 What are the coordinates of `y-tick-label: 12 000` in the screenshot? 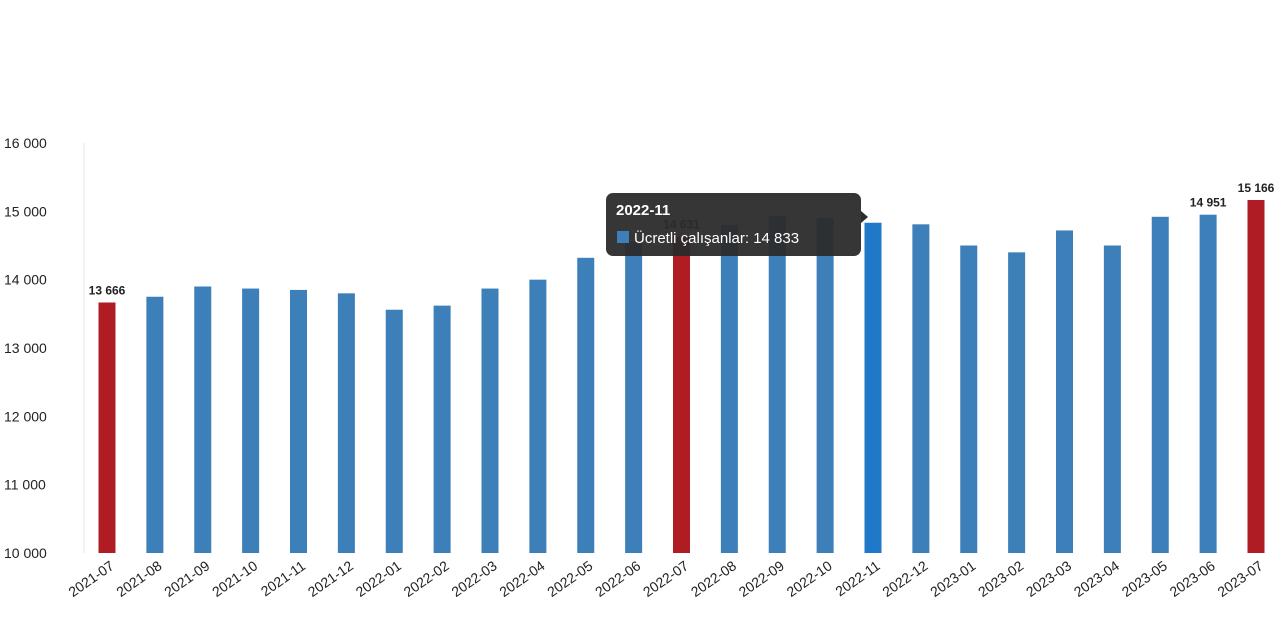 It's located at (25, 416).